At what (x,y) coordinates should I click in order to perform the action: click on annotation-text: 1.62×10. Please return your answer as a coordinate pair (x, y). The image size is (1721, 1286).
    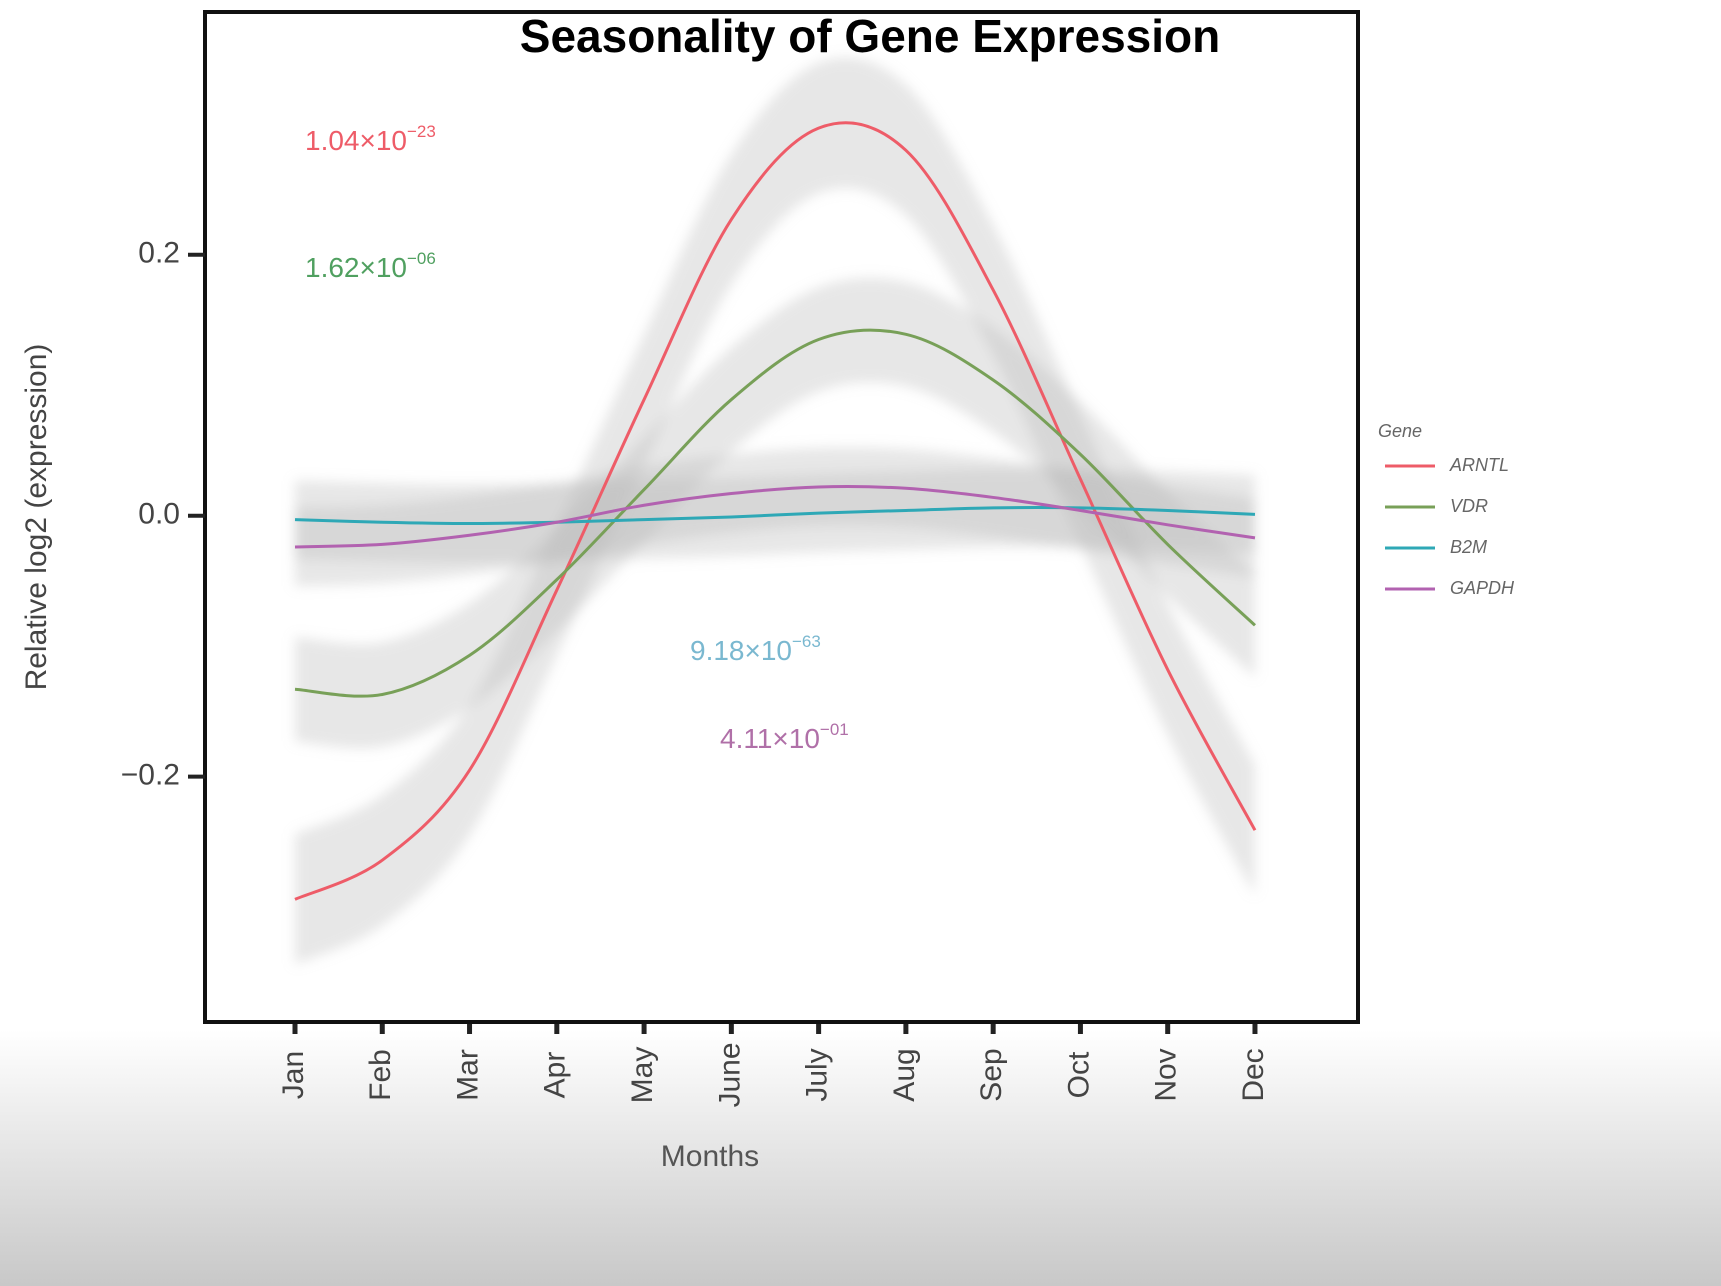
    Looking at the image, I should click on (356, 267).